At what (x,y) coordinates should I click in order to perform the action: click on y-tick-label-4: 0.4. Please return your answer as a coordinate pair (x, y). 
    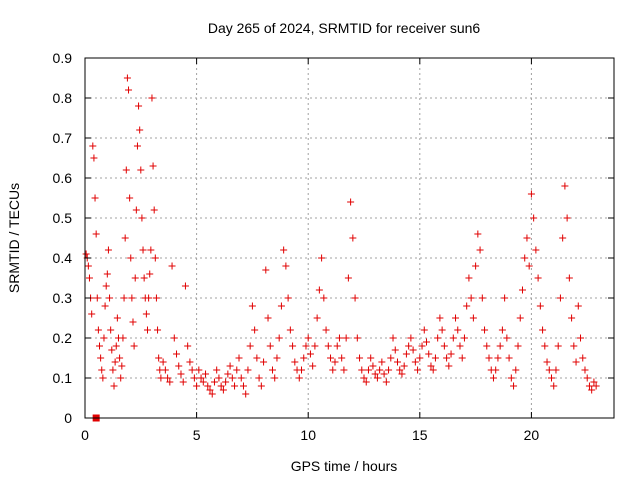
    Looking at the image, I should click on (63, 258).